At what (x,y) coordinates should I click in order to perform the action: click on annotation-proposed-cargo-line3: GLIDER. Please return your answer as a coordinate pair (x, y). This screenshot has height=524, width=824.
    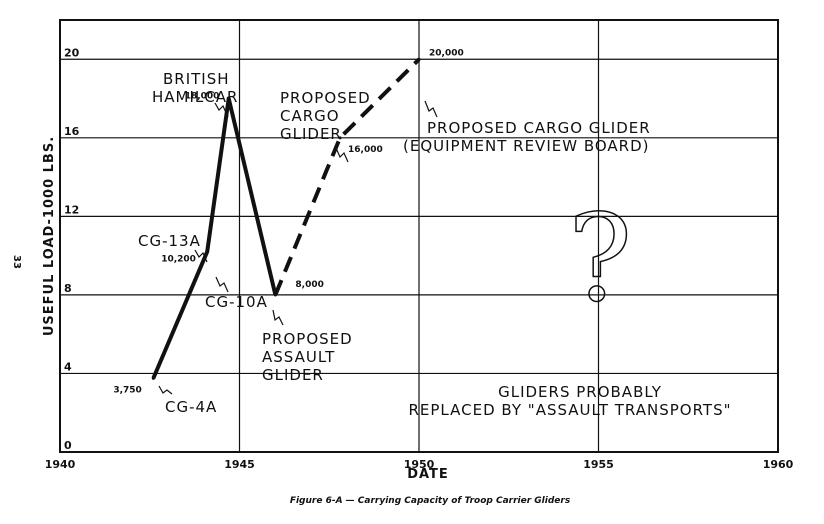
    Looking at the image, I should click on (311, 134).